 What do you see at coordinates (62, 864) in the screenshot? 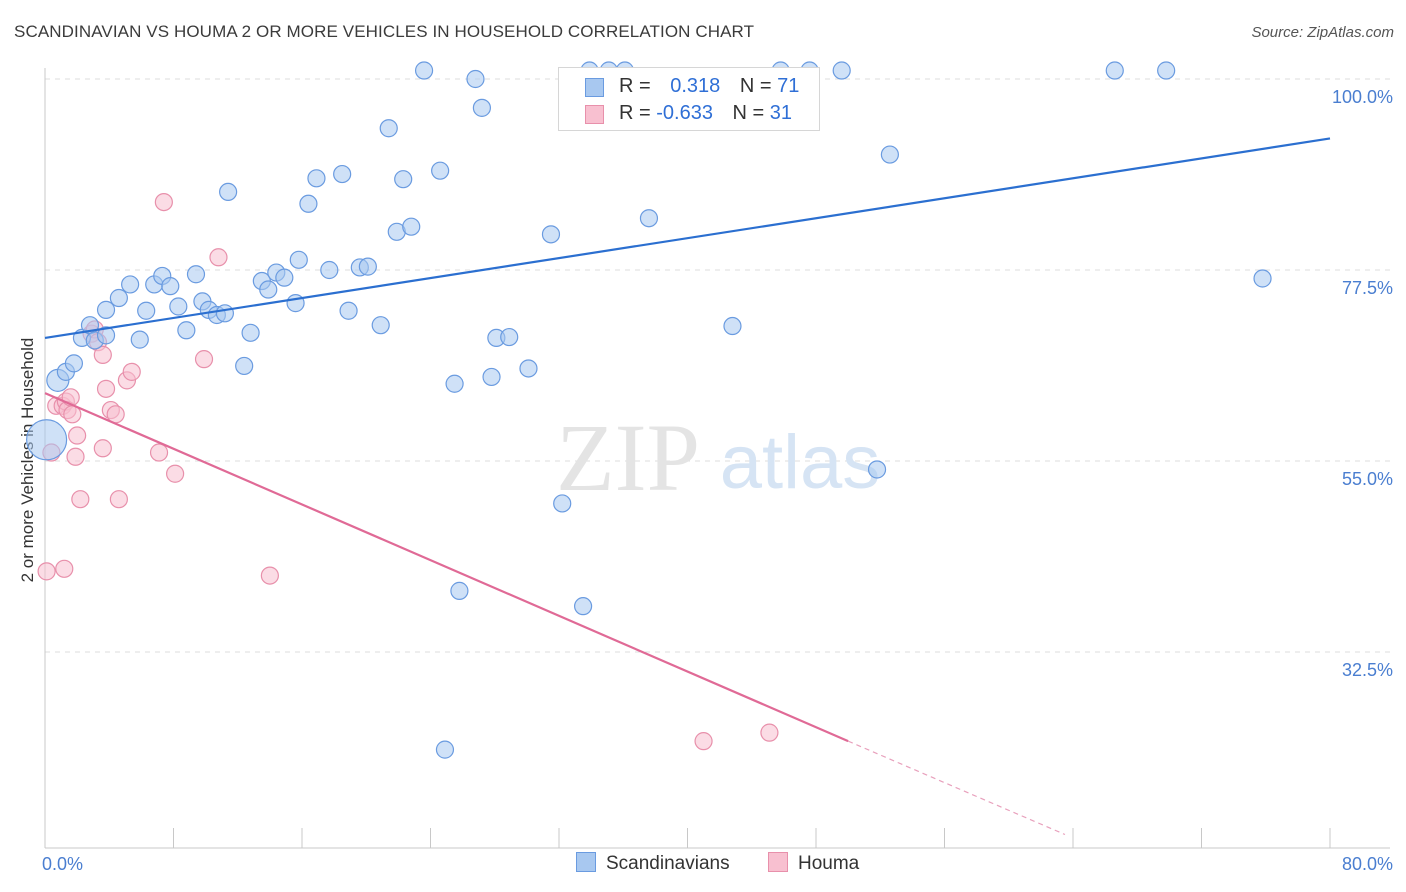
I see `x-tick-label: 0.0%` at bounding box center [62, 864].